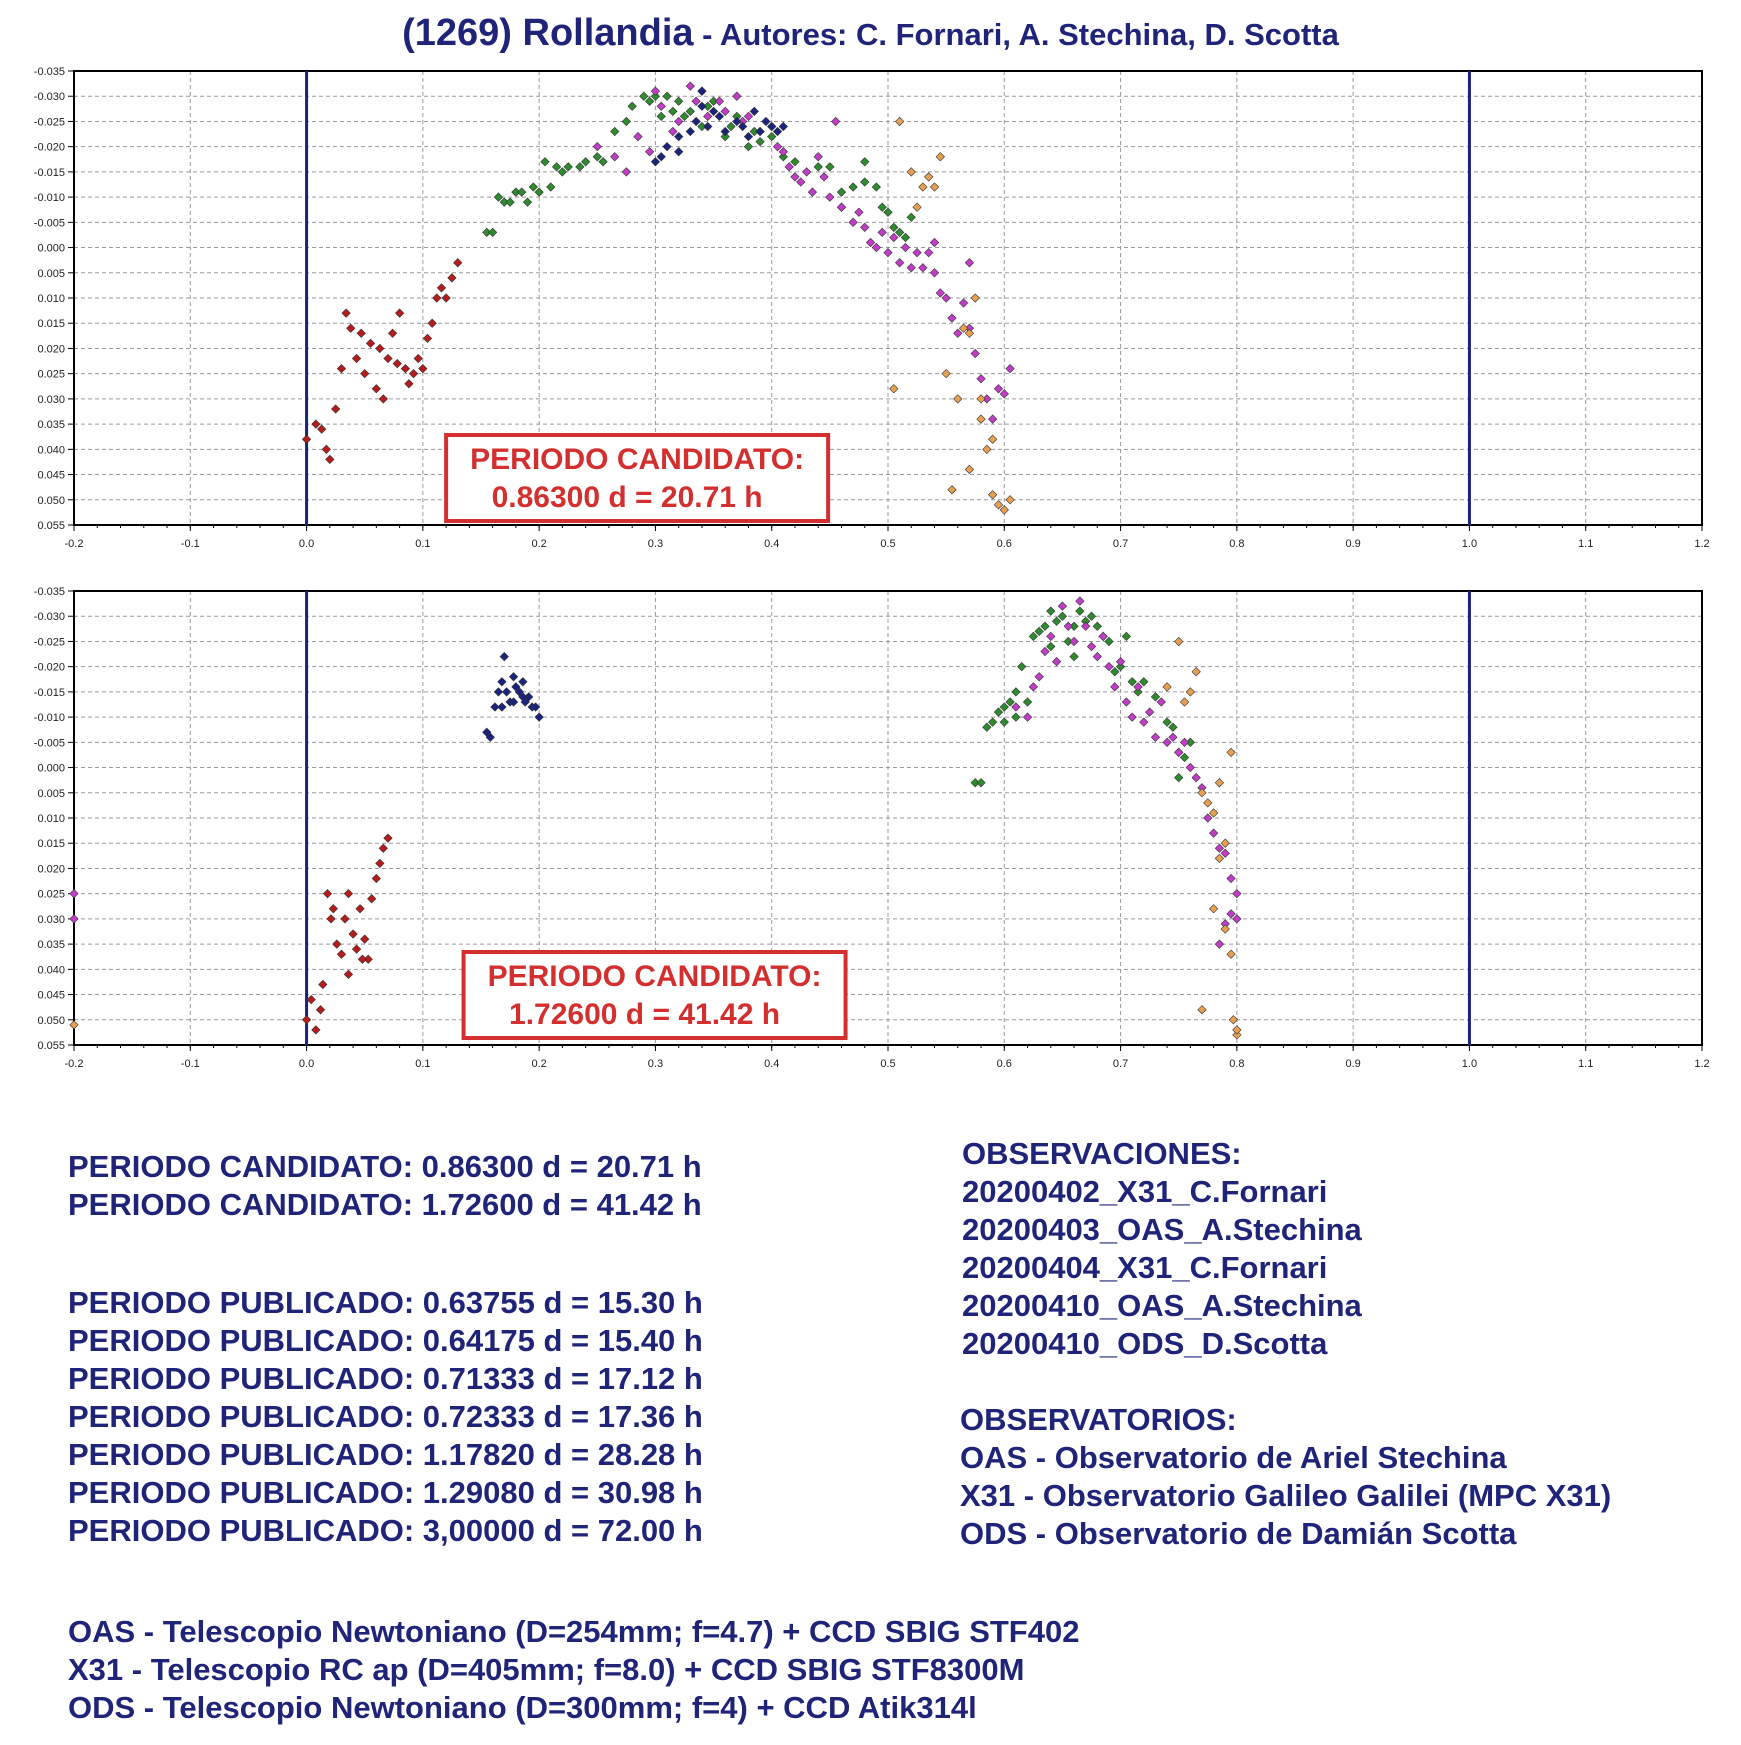 Image resolution: width=1741 pixels, height=1745 pixels. What do you see at coordinates (51, 996) in the screenshot?
I see `y-tick-label: 0.045` at bounding box center [51, 996].